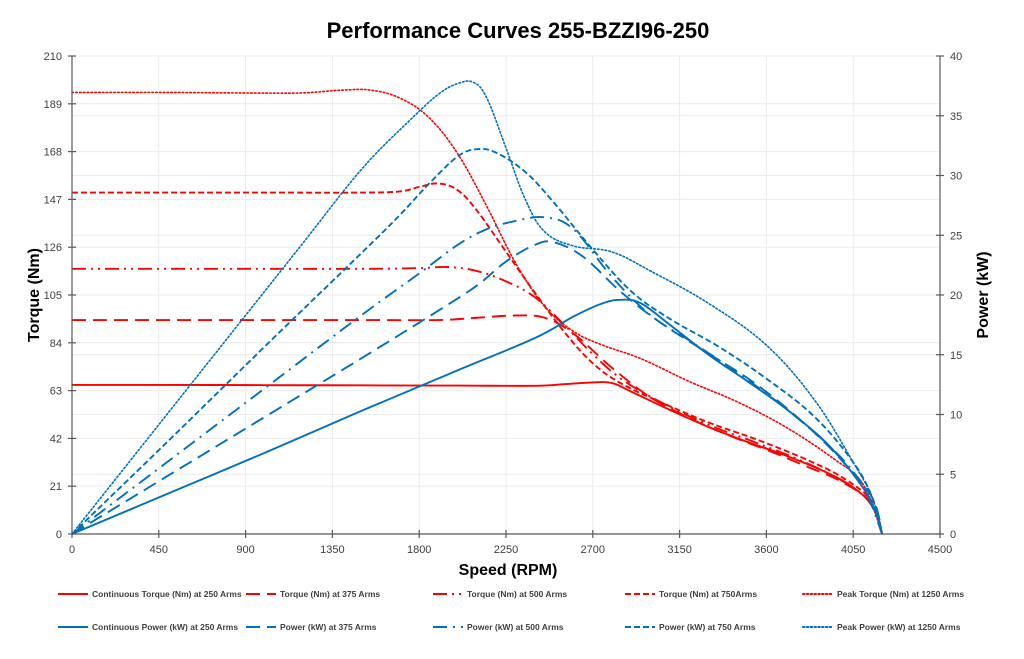 The image size is (1024, 659). What do you see at coordinates (245, 550) in the screenshot?
I see `x-tick-label: 900` at bounding box center [245, 550].